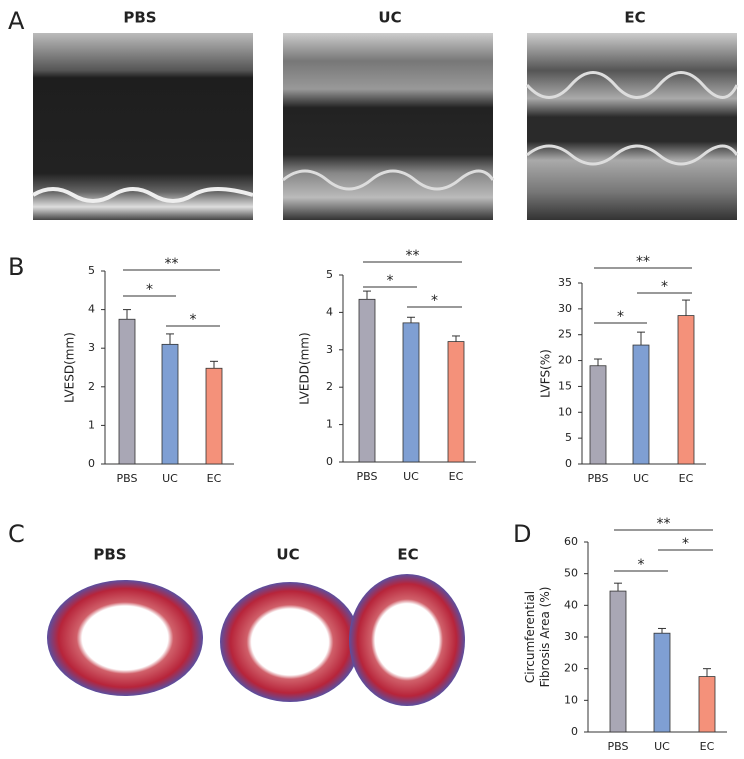 Image resolution: width=744 pixels, height=759 pixels. I want to click on y-axis-label: LVESD(mm), so click(70, 367).